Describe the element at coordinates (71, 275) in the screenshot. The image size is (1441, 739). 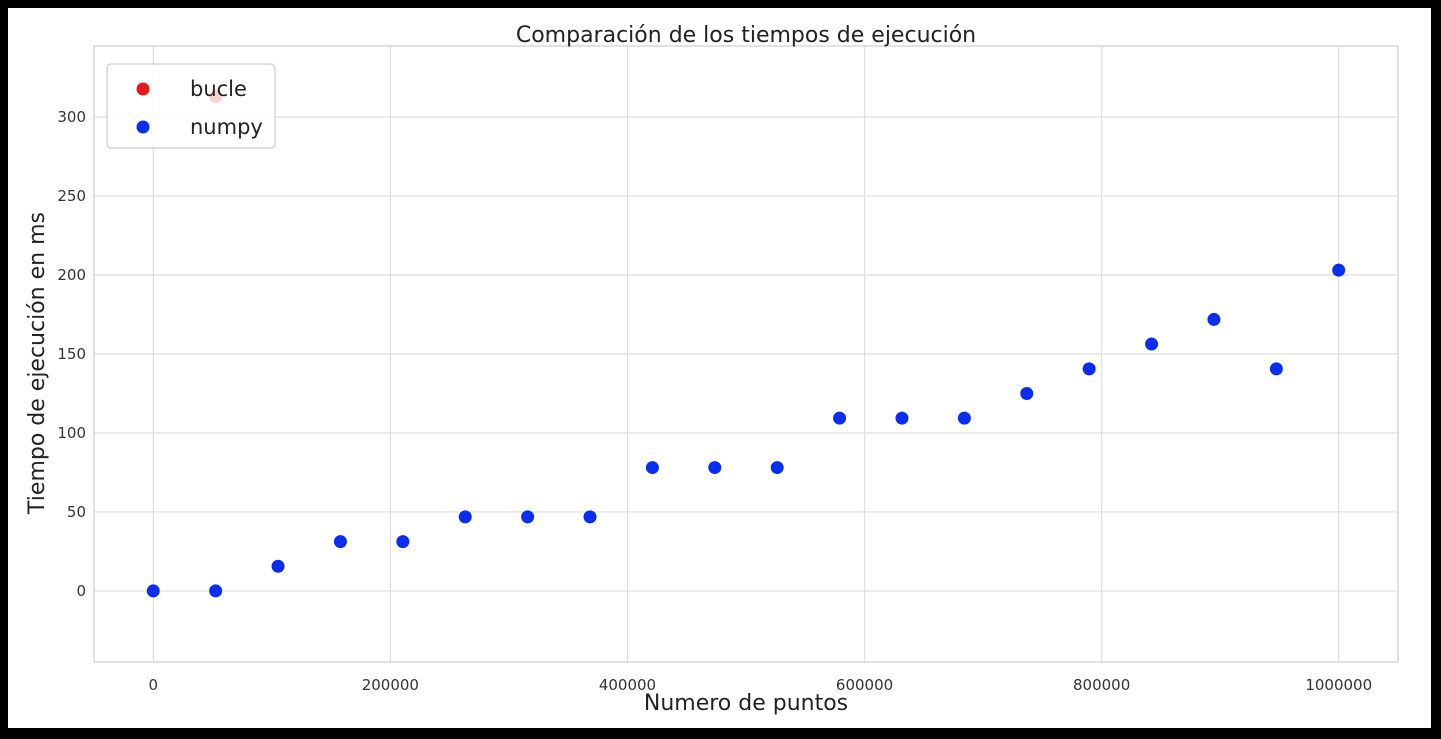
I see `y-tick-label: 200` at that location.